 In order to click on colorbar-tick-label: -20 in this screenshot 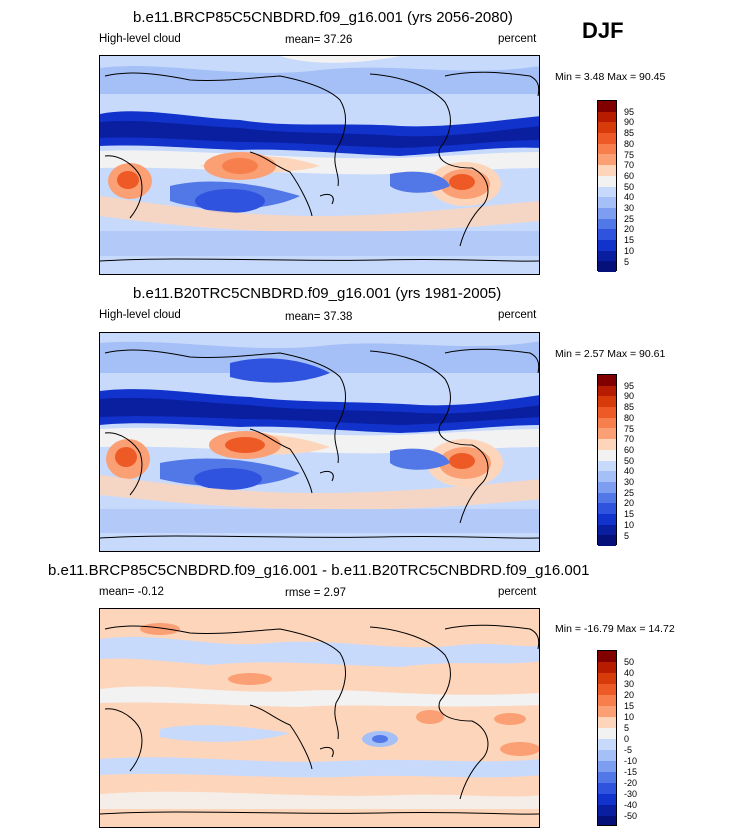, I will do `click(631, 783)`.